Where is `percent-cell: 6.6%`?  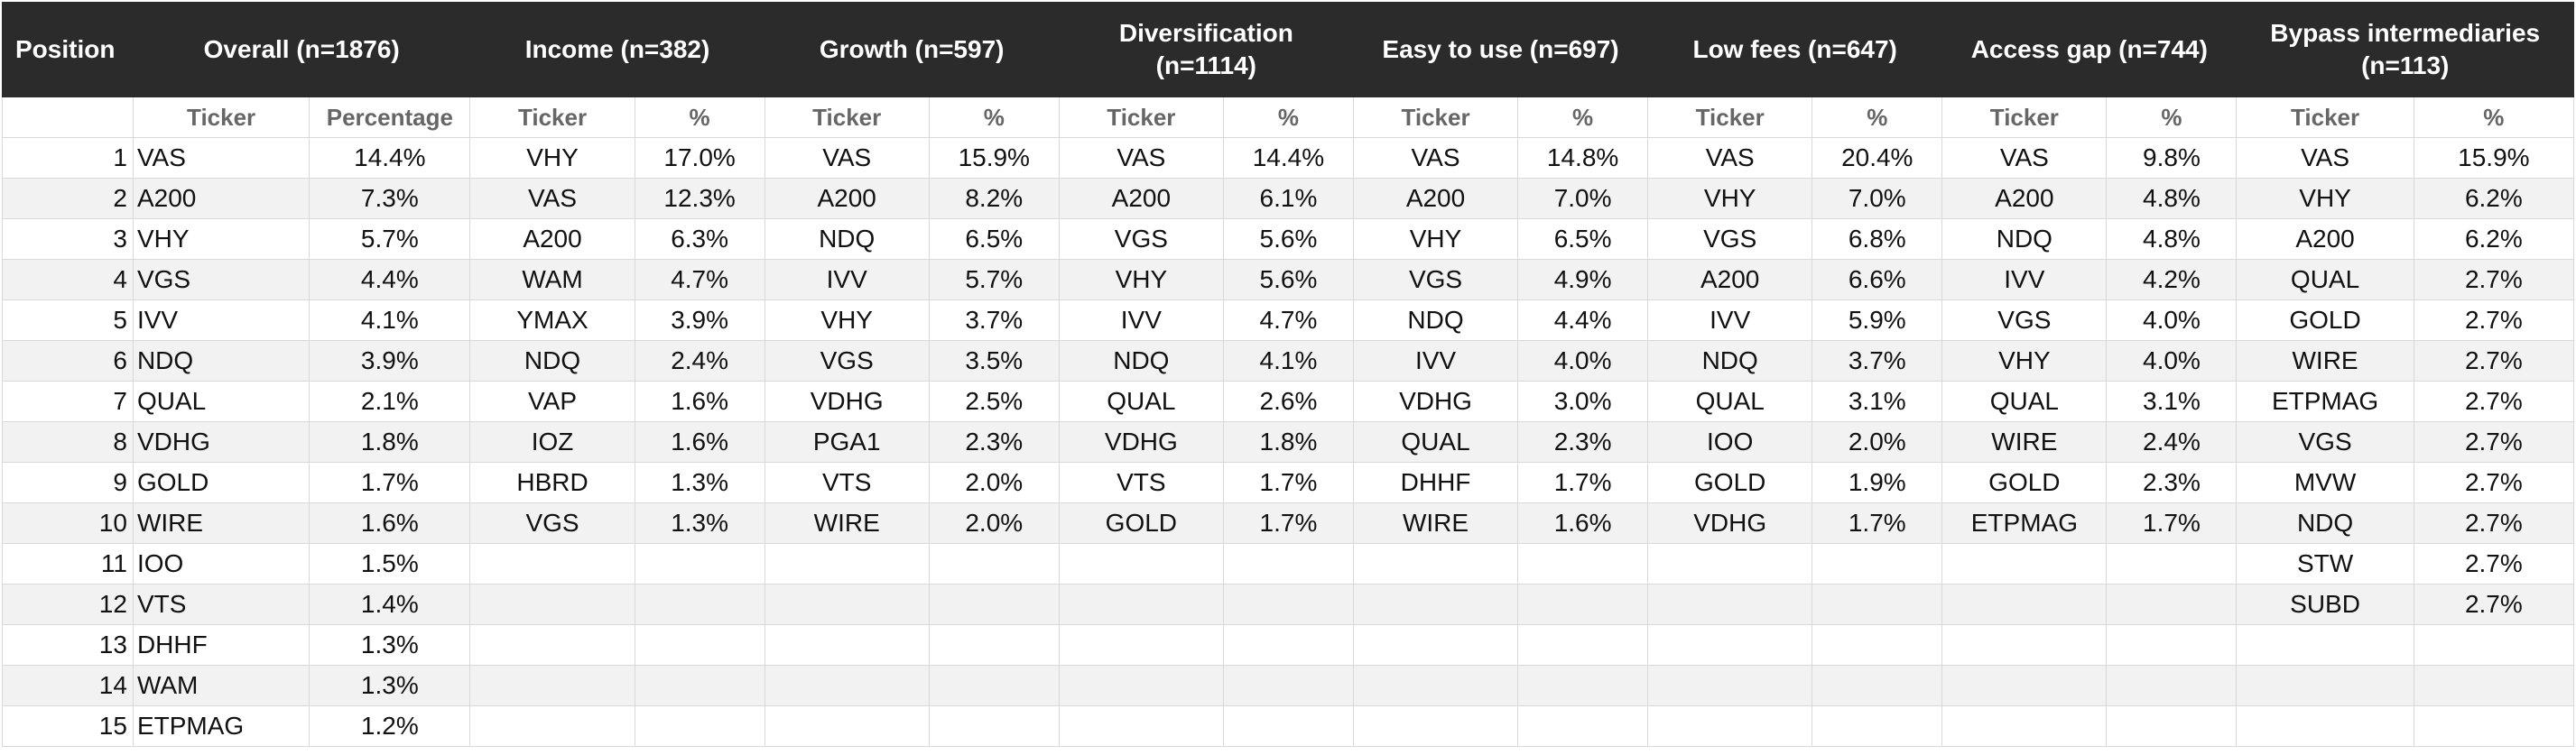 percent-cell: 6.6% is located at coordinates (1878, 279).